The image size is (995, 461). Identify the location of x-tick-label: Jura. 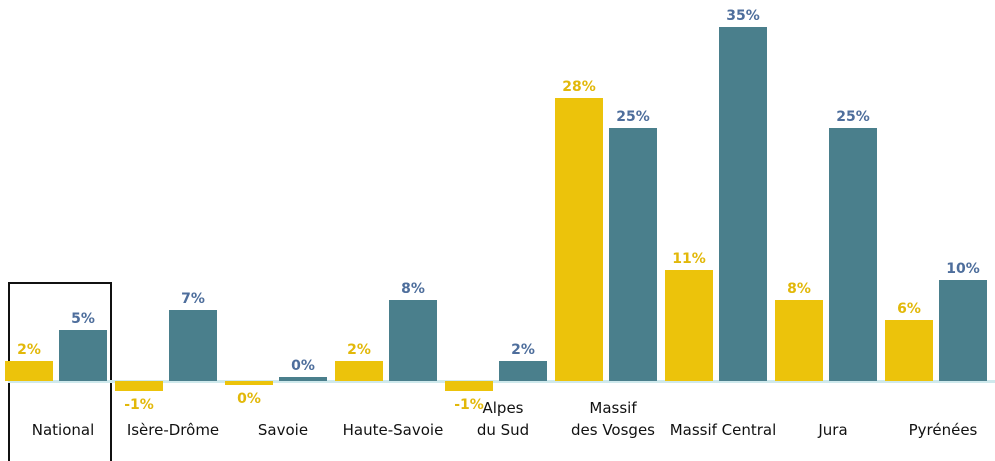
(833, 430).